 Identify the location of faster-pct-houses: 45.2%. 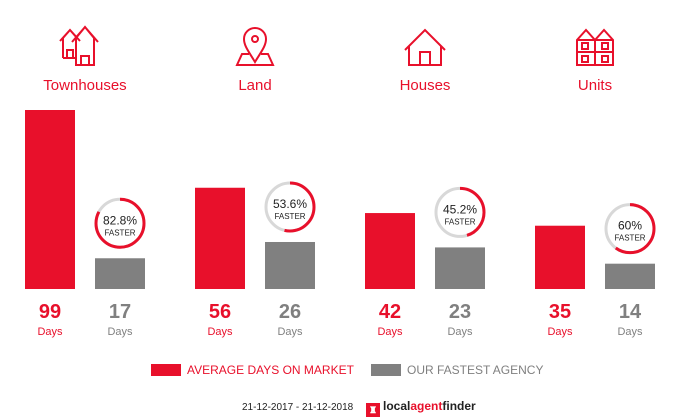
(460, 209).